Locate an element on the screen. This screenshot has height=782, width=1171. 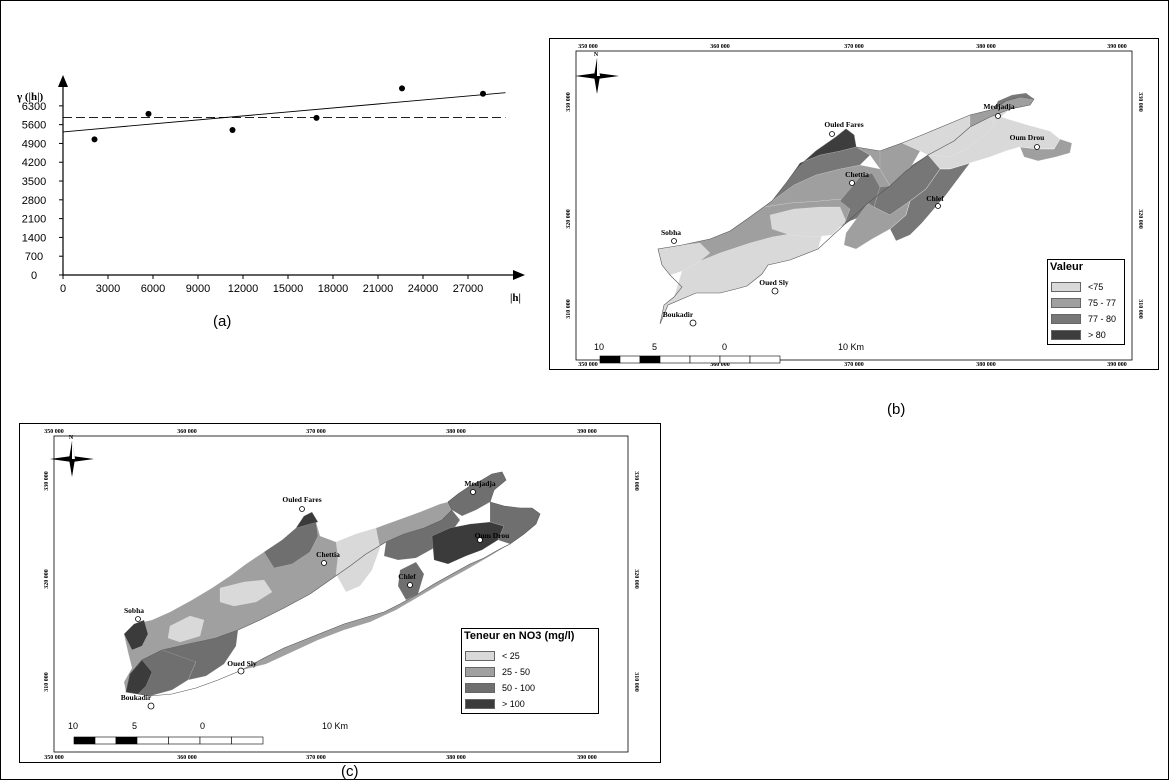
scale-c-0: 0 is located at coordinates (203, 726).